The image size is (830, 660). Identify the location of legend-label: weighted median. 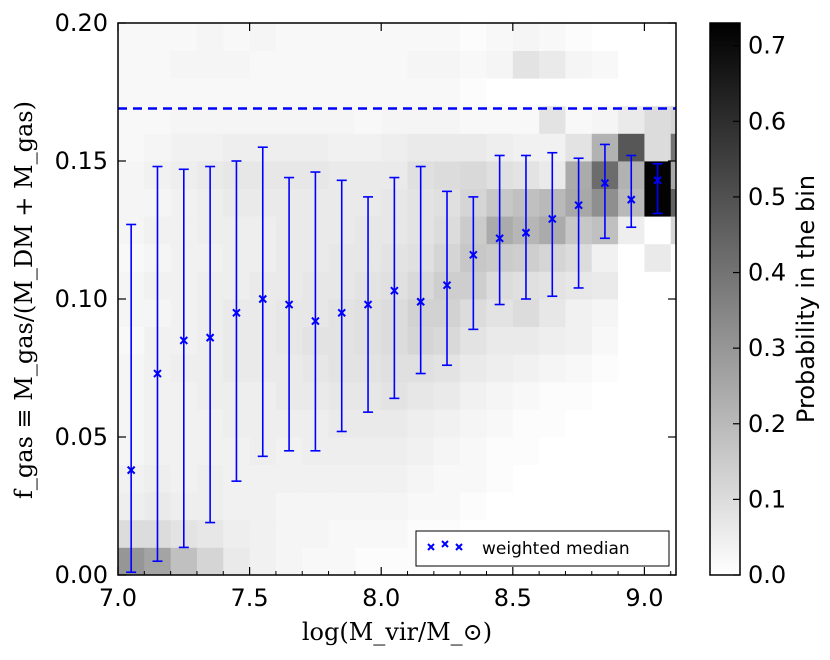
(556, 549).